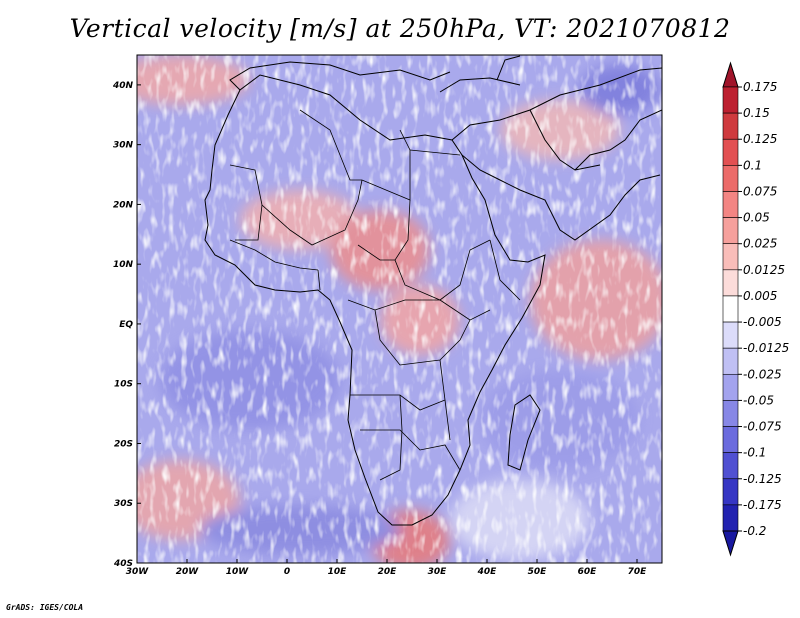 Image resolution: width=800 pixels, height=618 pixels. I want to click on colorbar-label: -0.0125, so click(766, 348).